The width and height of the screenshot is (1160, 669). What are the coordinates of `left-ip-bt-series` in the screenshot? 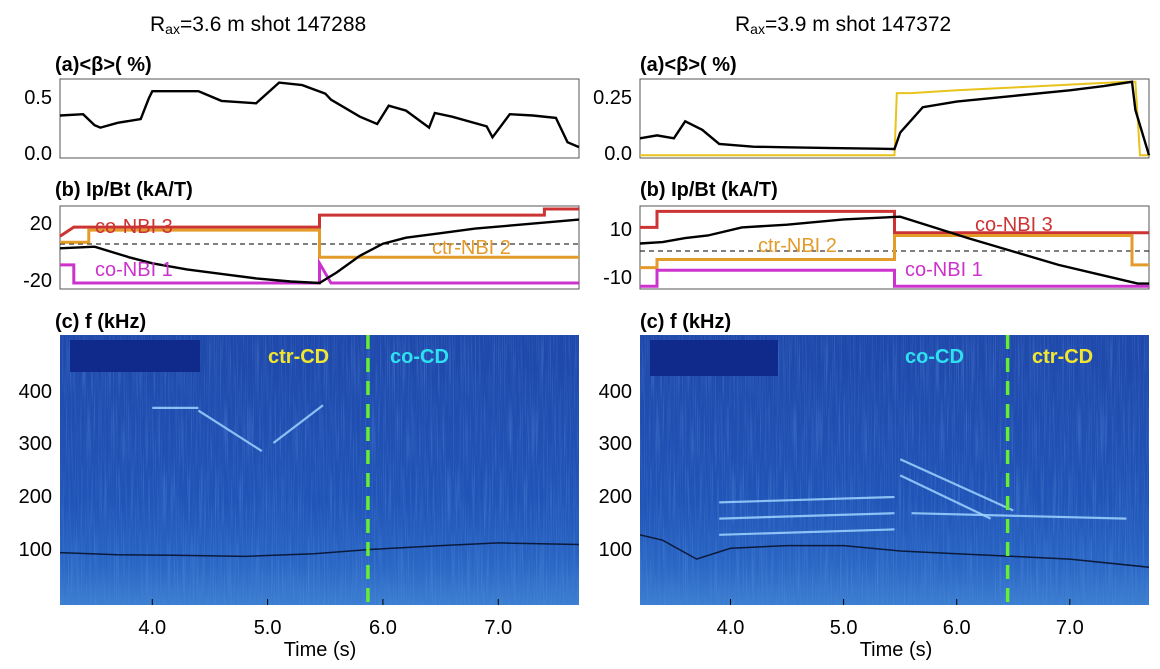 It's located at (319, 251).